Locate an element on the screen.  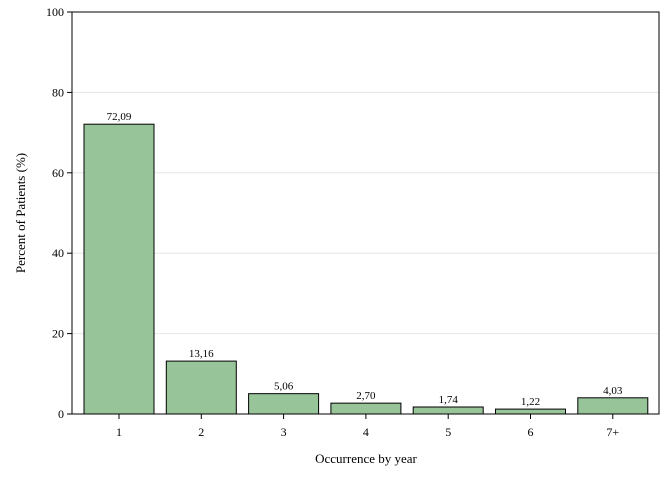
data-label-6: 1,22 is located at coordinates (530, 402).